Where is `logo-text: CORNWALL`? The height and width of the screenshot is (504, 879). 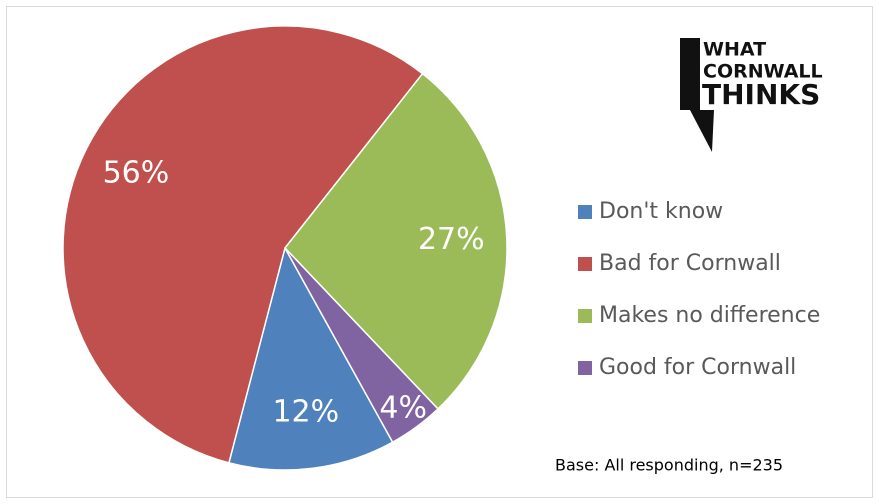 logo-text: CORNWALL is located at coordinates (763, 72).